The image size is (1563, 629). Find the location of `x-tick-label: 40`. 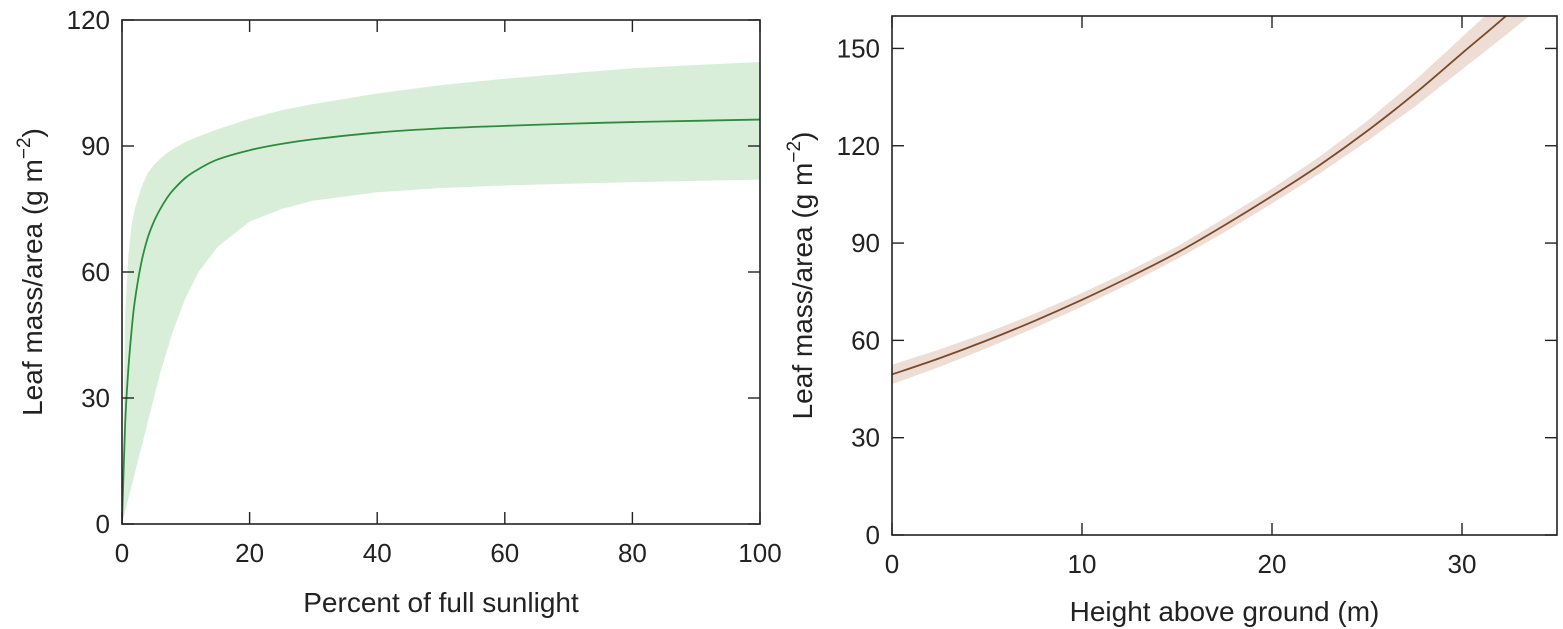

x-tick-label: 40 is located at coordinates (377, 553).